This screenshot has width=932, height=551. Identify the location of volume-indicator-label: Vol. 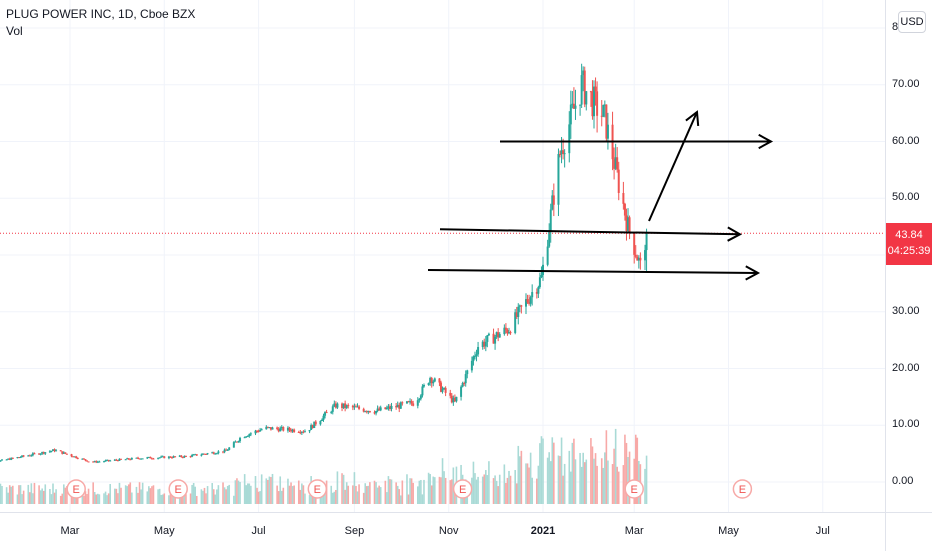
(14, 31).